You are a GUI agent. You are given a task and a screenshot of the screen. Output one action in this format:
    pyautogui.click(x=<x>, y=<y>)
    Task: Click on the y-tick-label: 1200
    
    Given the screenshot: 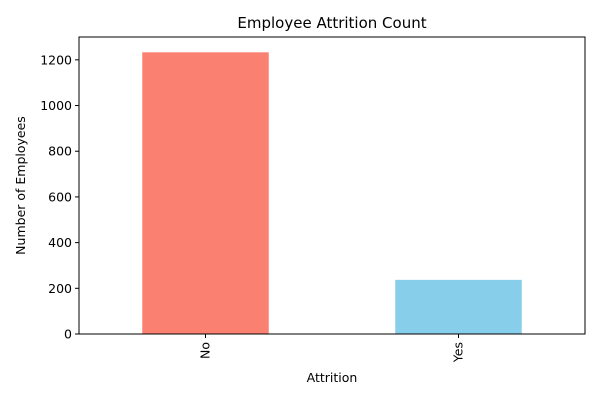 What is the action you would take?
    pyautogui.click(x=56, y=59)
    